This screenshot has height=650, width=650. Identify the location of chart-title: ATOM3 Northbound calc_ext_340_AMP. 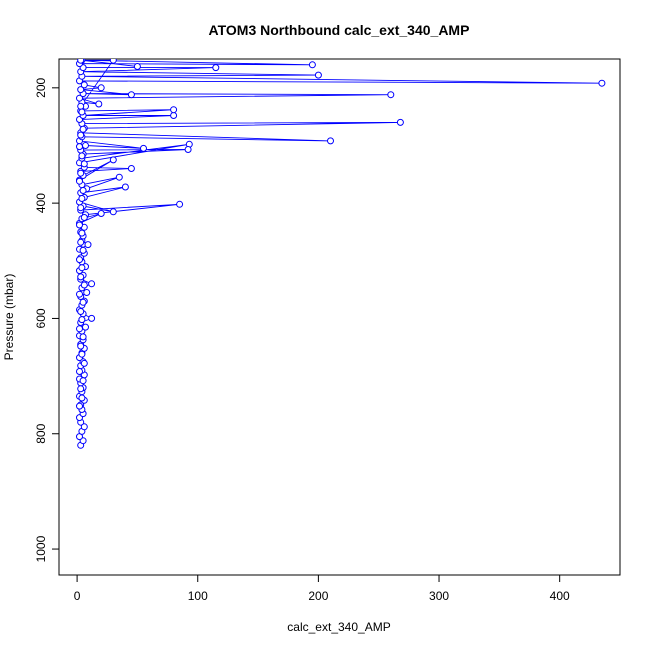
(339, 30).